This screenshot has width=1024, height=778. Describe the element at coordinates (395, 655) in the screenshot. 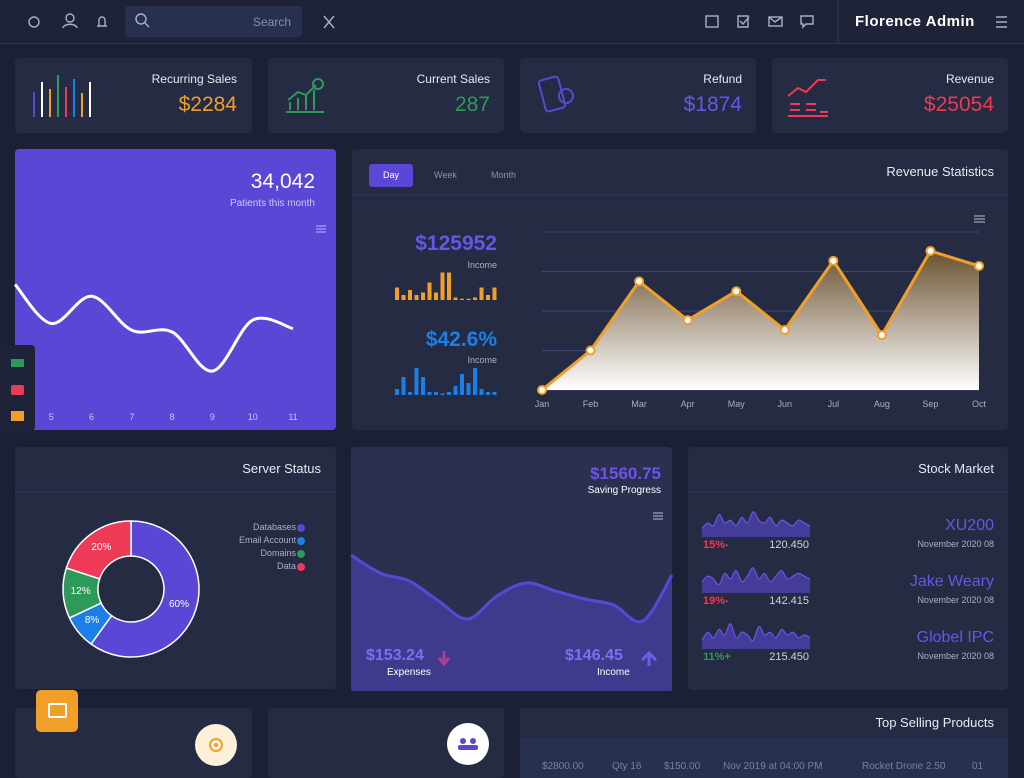

I see `expenses-value: $153.24` at that location.